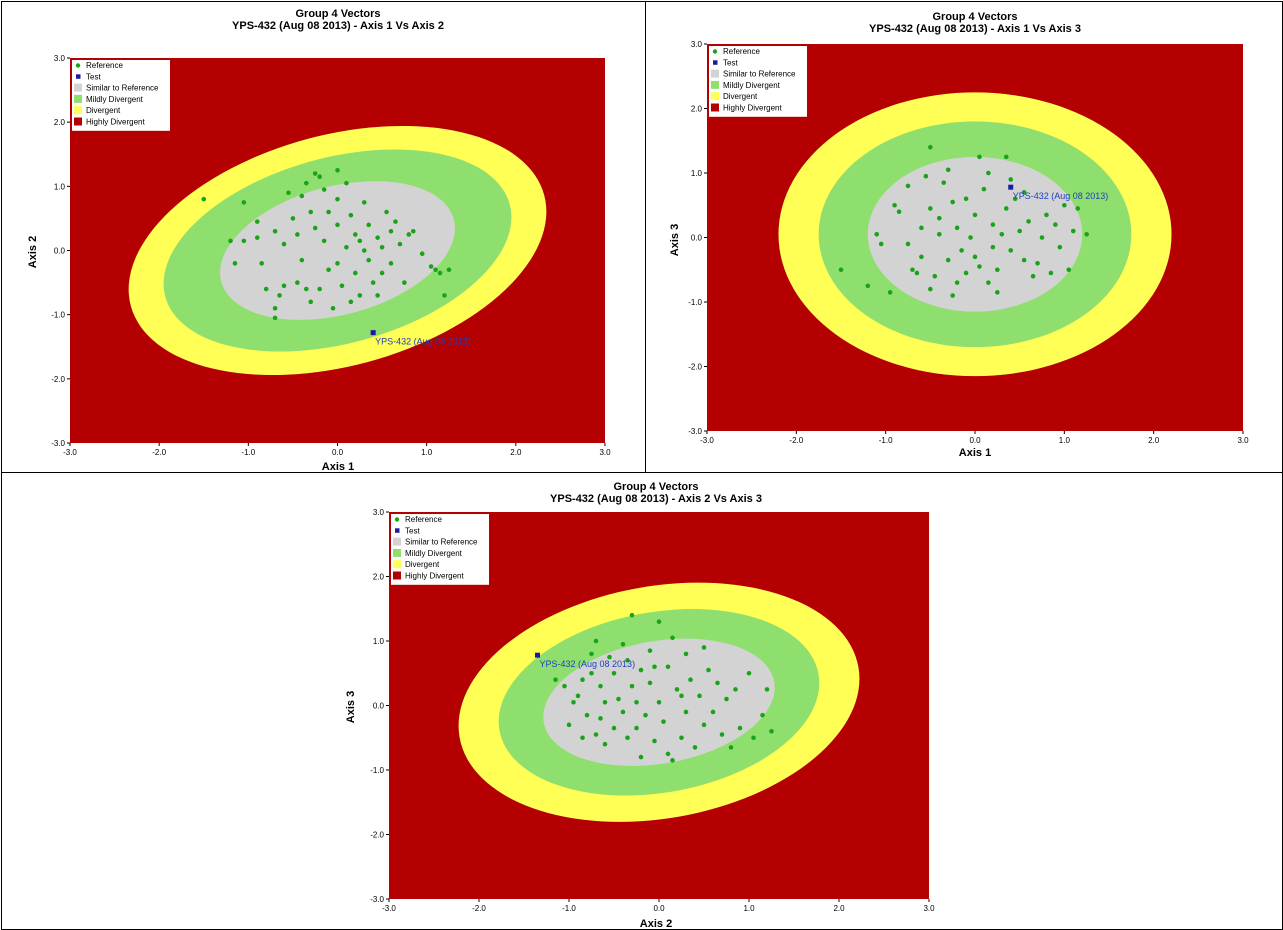 The height and width of the screenshot is (930, 1283). Describe the element at coordinates (70, 452) in the screenshot. I see `x-tick-label: -3.0` at that location.